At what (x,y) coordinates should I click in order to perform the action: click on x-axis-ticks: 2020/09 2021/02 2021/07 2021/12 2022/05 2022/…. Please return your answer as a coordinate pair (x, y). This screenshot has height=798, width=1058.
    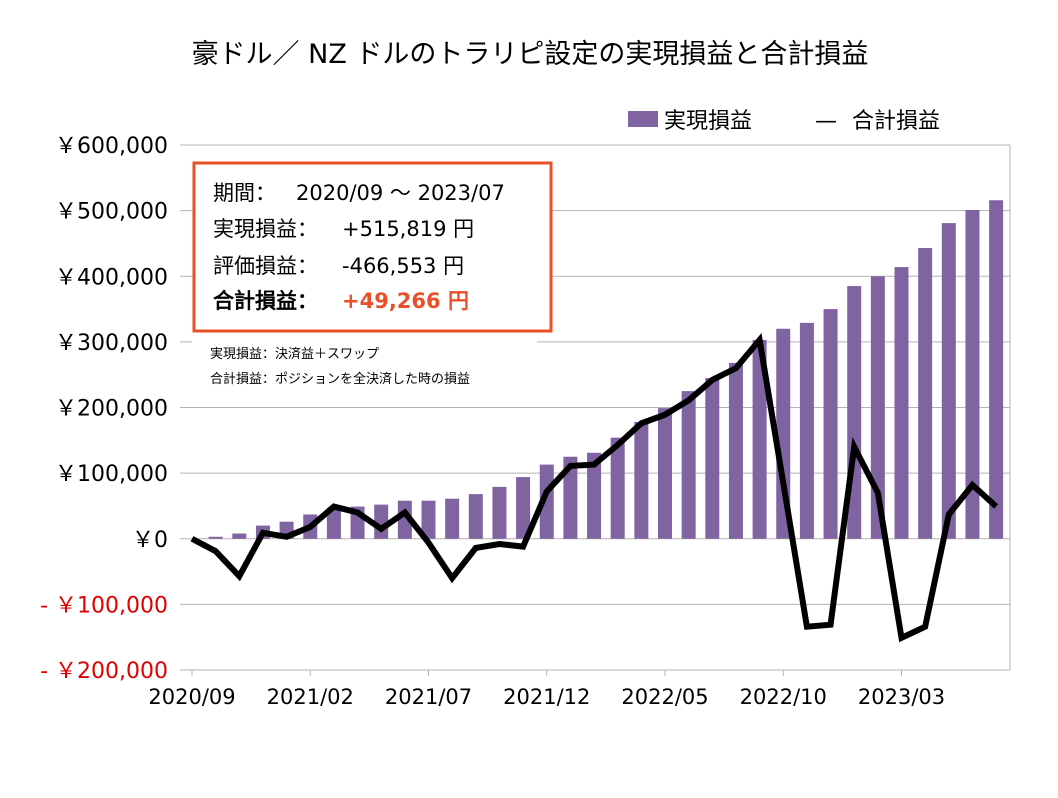
    Looking at the image, I should click on (546, 689).